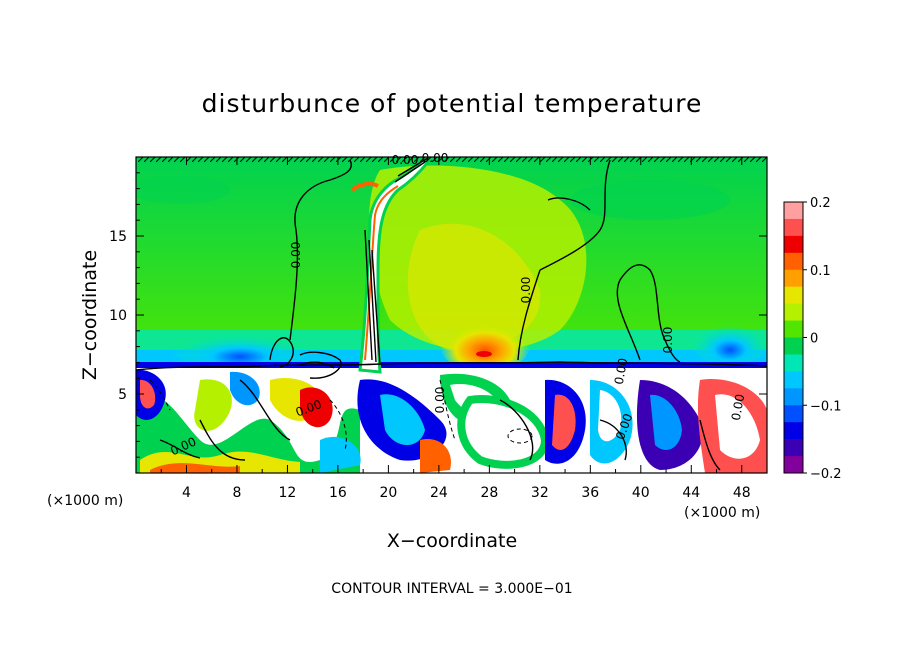  What do you see at coordinates (452, 103) in the screenshot?
I see `chart-title: disturbunce of potential temperature` at bounding box center [452, 103].